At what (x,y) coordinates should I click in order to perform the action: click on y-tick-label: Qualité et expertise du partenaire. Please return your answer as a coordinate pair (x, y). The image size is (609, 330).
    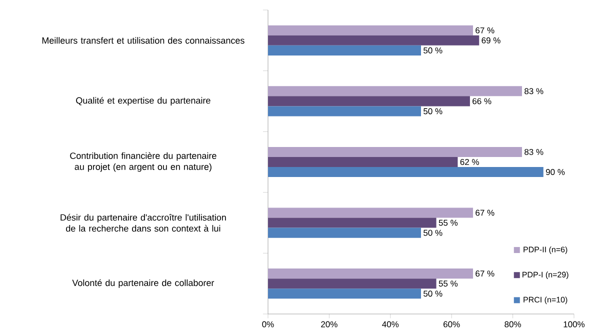
    Looking at the image, I should click on (143, 101).